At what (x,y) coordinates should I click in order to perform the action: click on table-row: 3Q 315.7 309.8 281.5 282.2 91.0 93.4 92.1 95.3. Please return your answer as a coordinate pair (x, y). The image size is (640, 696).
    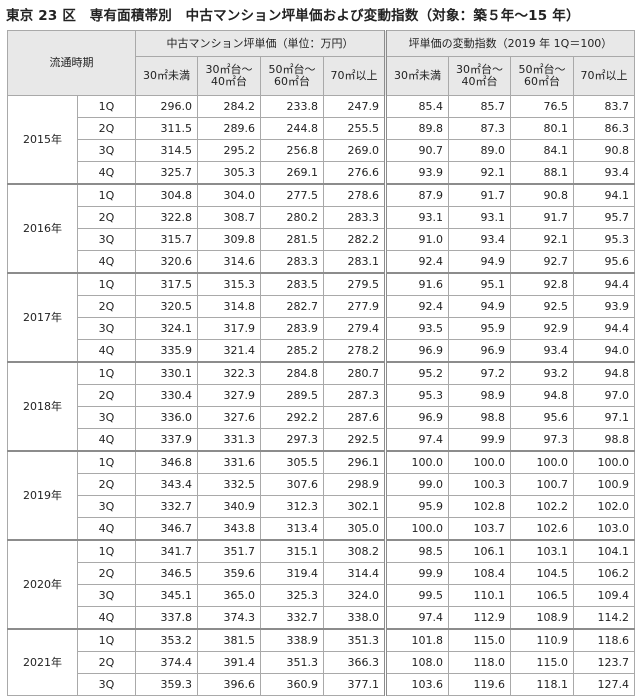
    Looking at the image, I should click on (321, 239).